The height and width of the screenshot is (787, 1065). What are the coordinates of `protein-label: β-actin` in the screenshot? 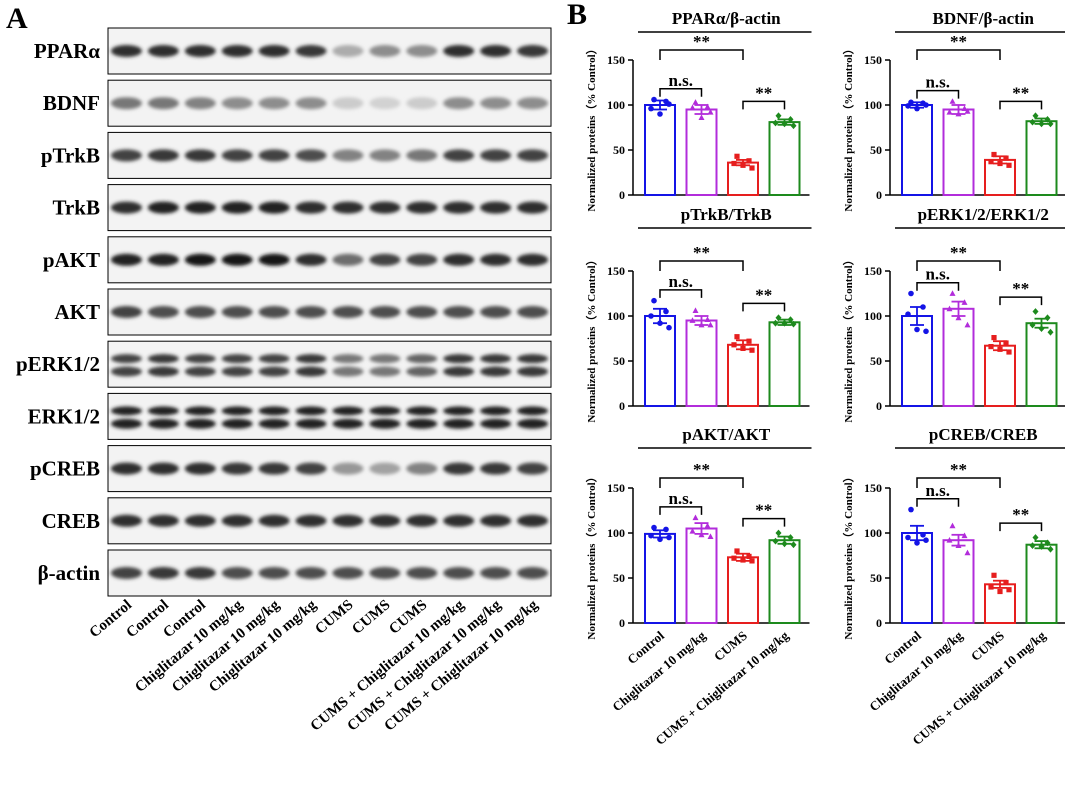 It's located at (69, 573).